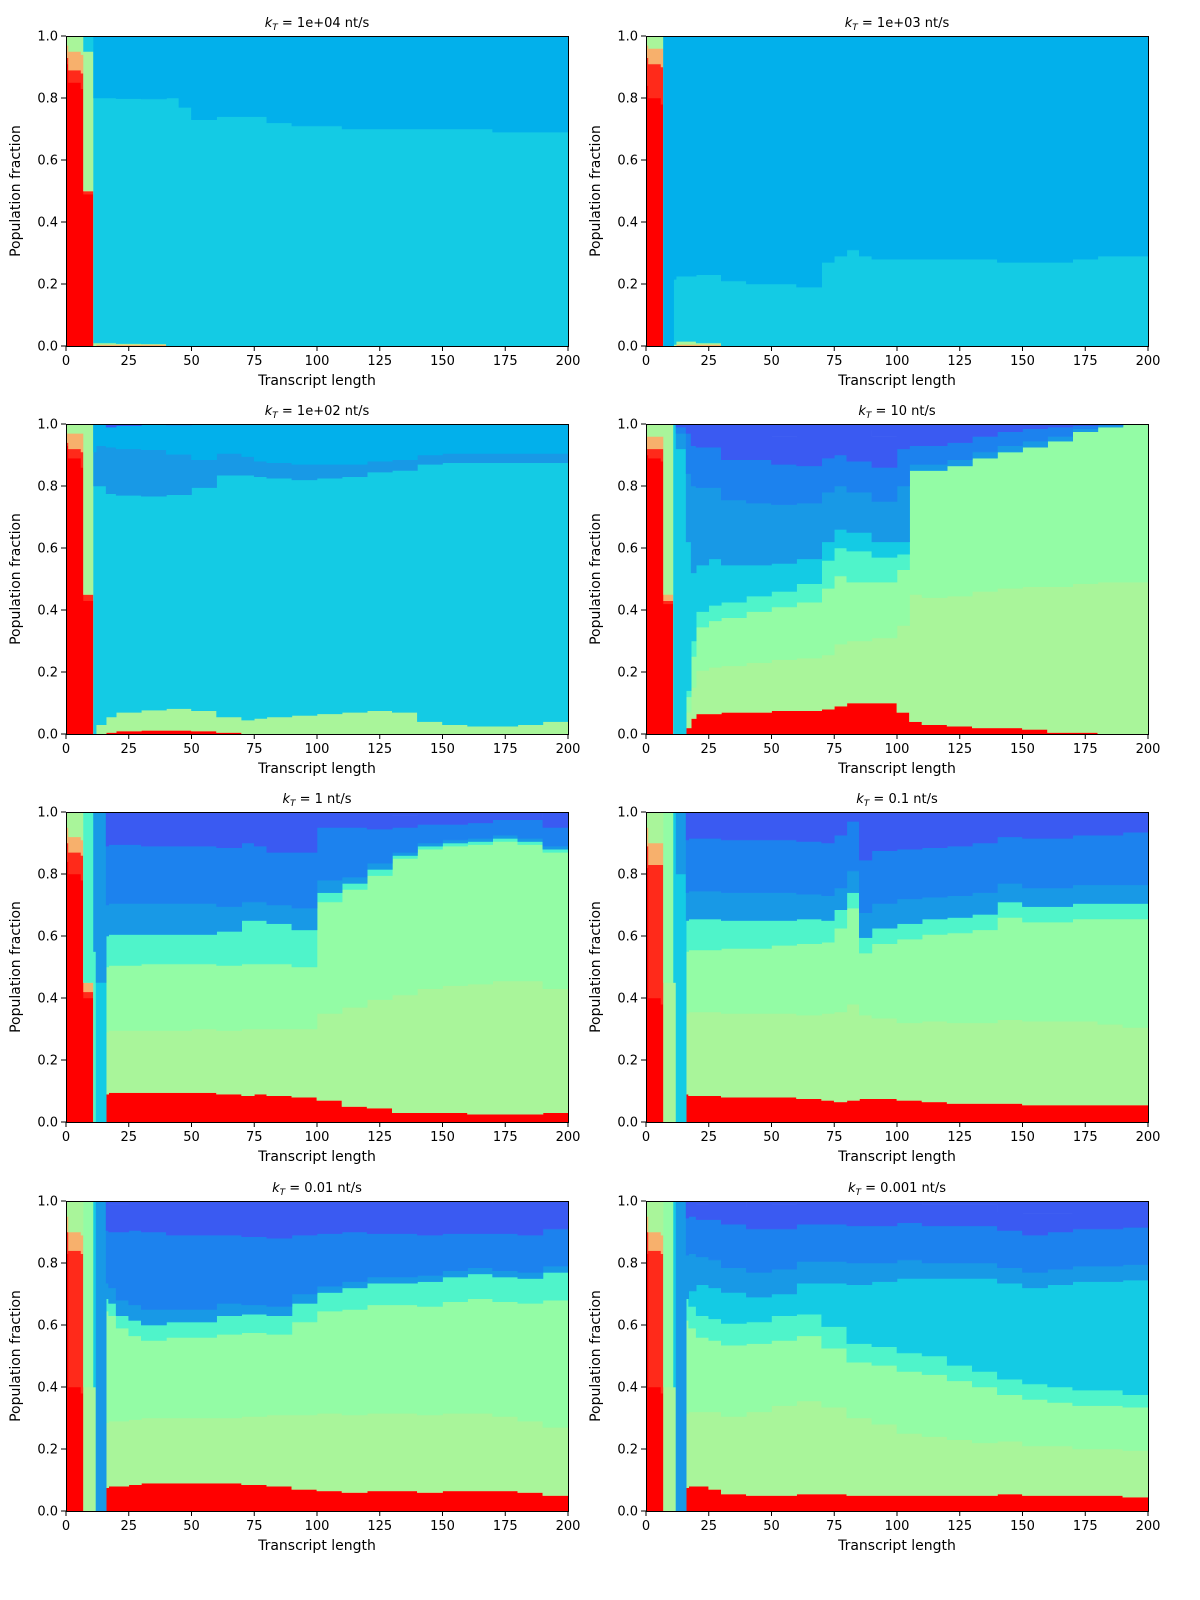 The height and width of the screenshot is (1600, 1200). I want to click on y-tick-label: 0.2, so click(627, 673).